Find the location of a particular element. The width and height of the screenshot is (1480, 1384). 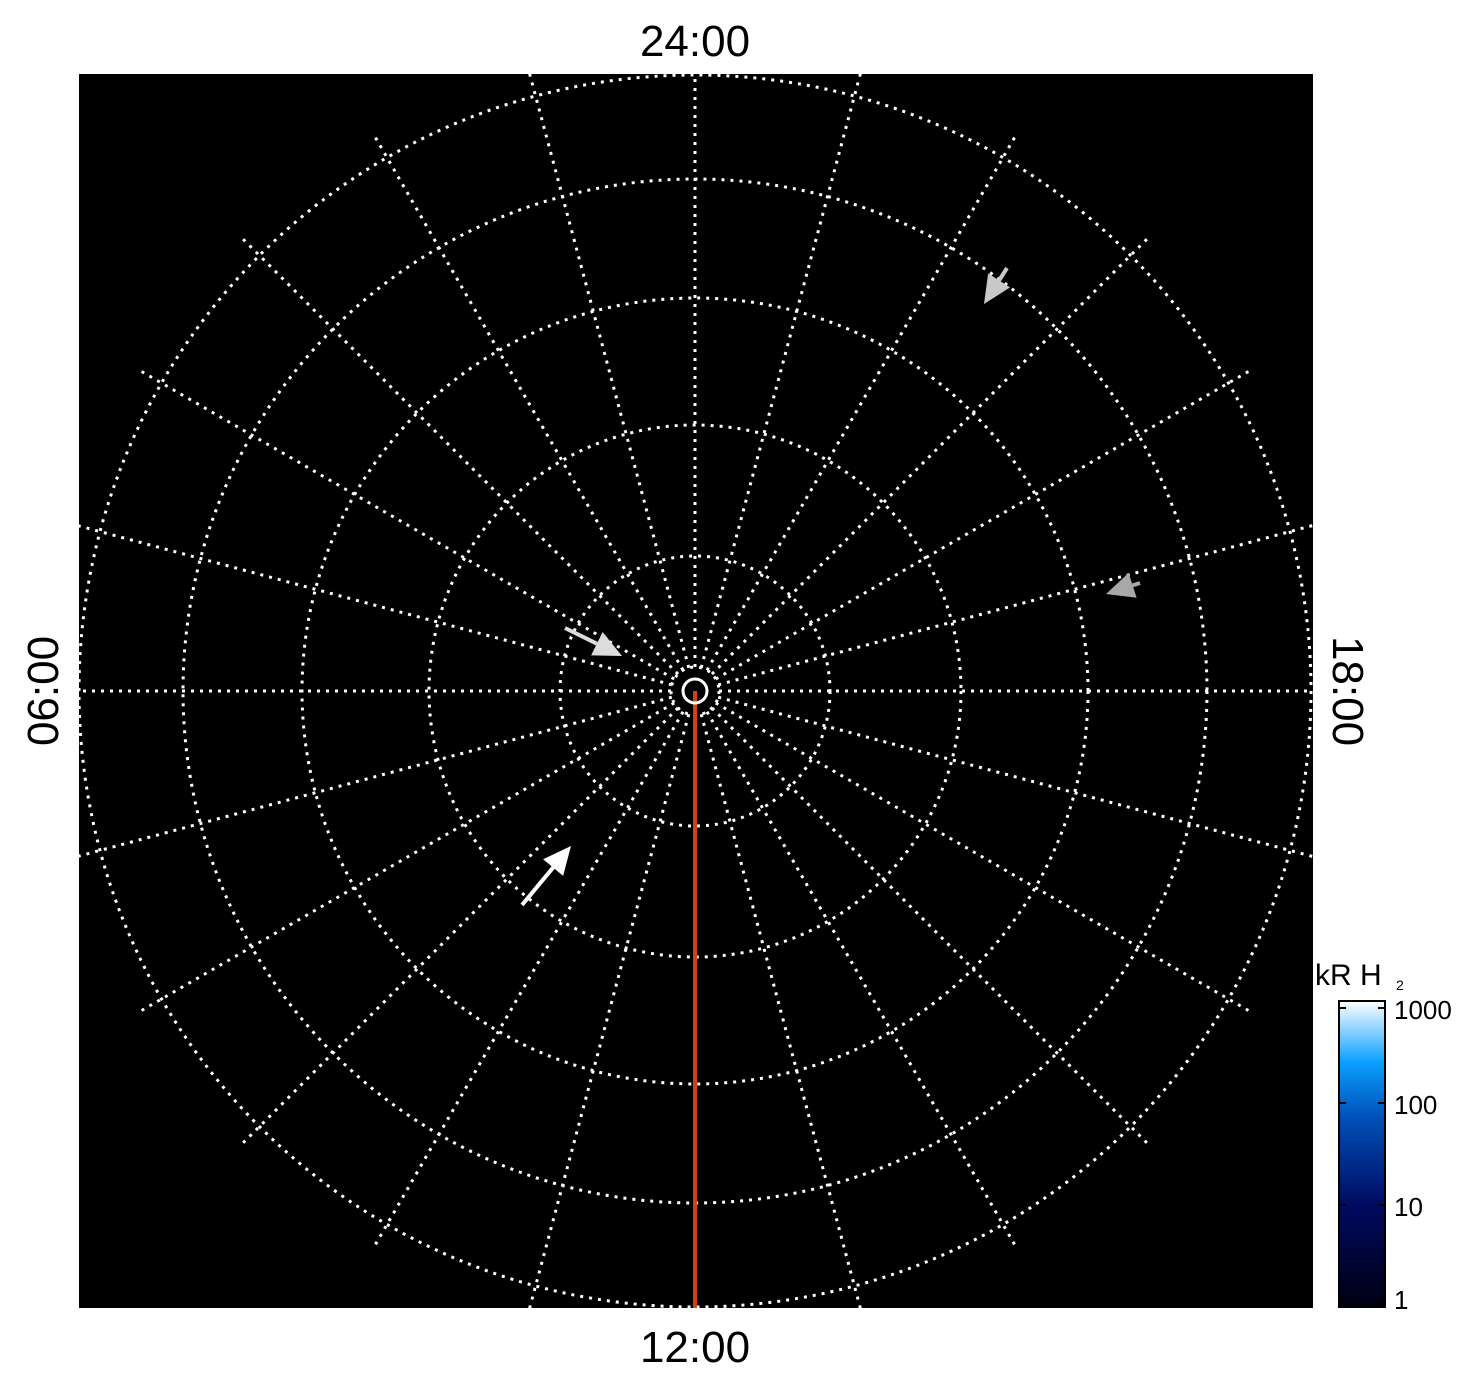

label-top: 24:00 is located at coordinates (695, 41).